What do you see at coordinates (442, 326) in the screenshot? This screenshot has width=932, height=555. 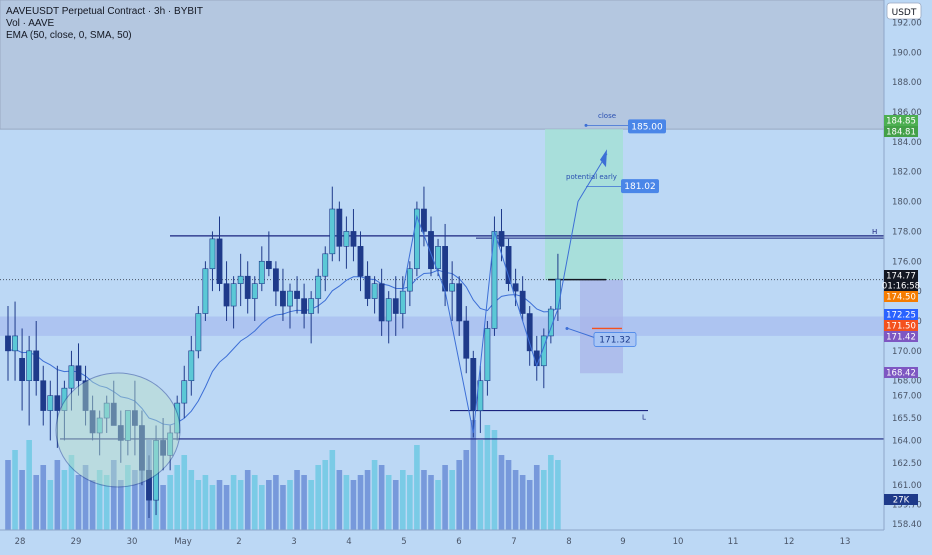 I see `demand-zone` at bounding box center [442, 326].